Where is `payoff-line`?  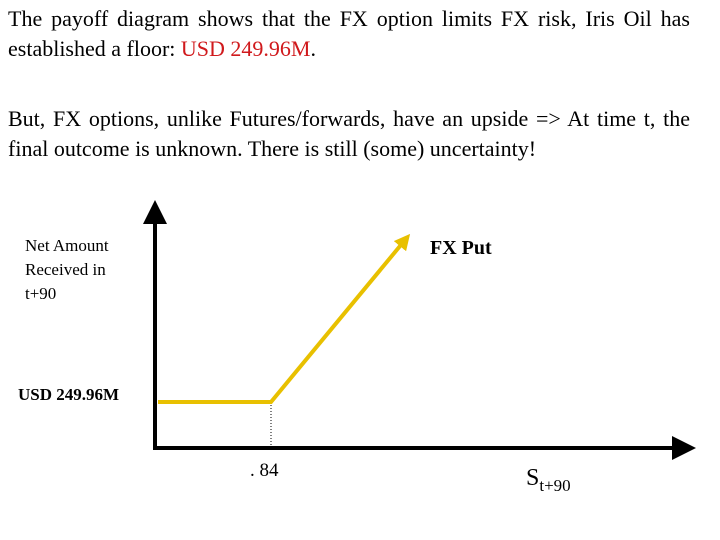
payoff-line is located at coordinates (284, 318).